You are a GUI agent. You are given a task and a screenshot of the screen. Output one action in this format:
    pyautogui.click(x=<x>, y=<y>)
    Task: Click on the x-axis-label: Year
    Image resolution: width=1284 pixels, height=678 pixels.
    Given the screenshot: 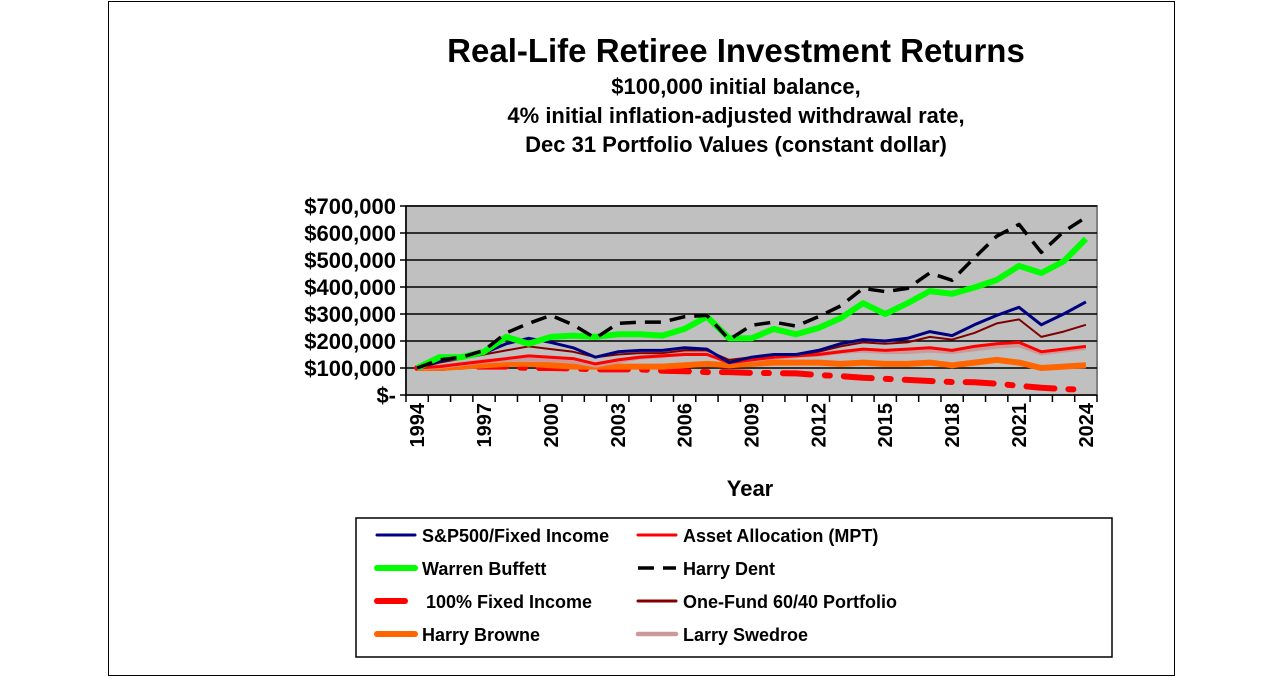 What is the action you would take?
    pyautogui.click(x=750, y=488)
    